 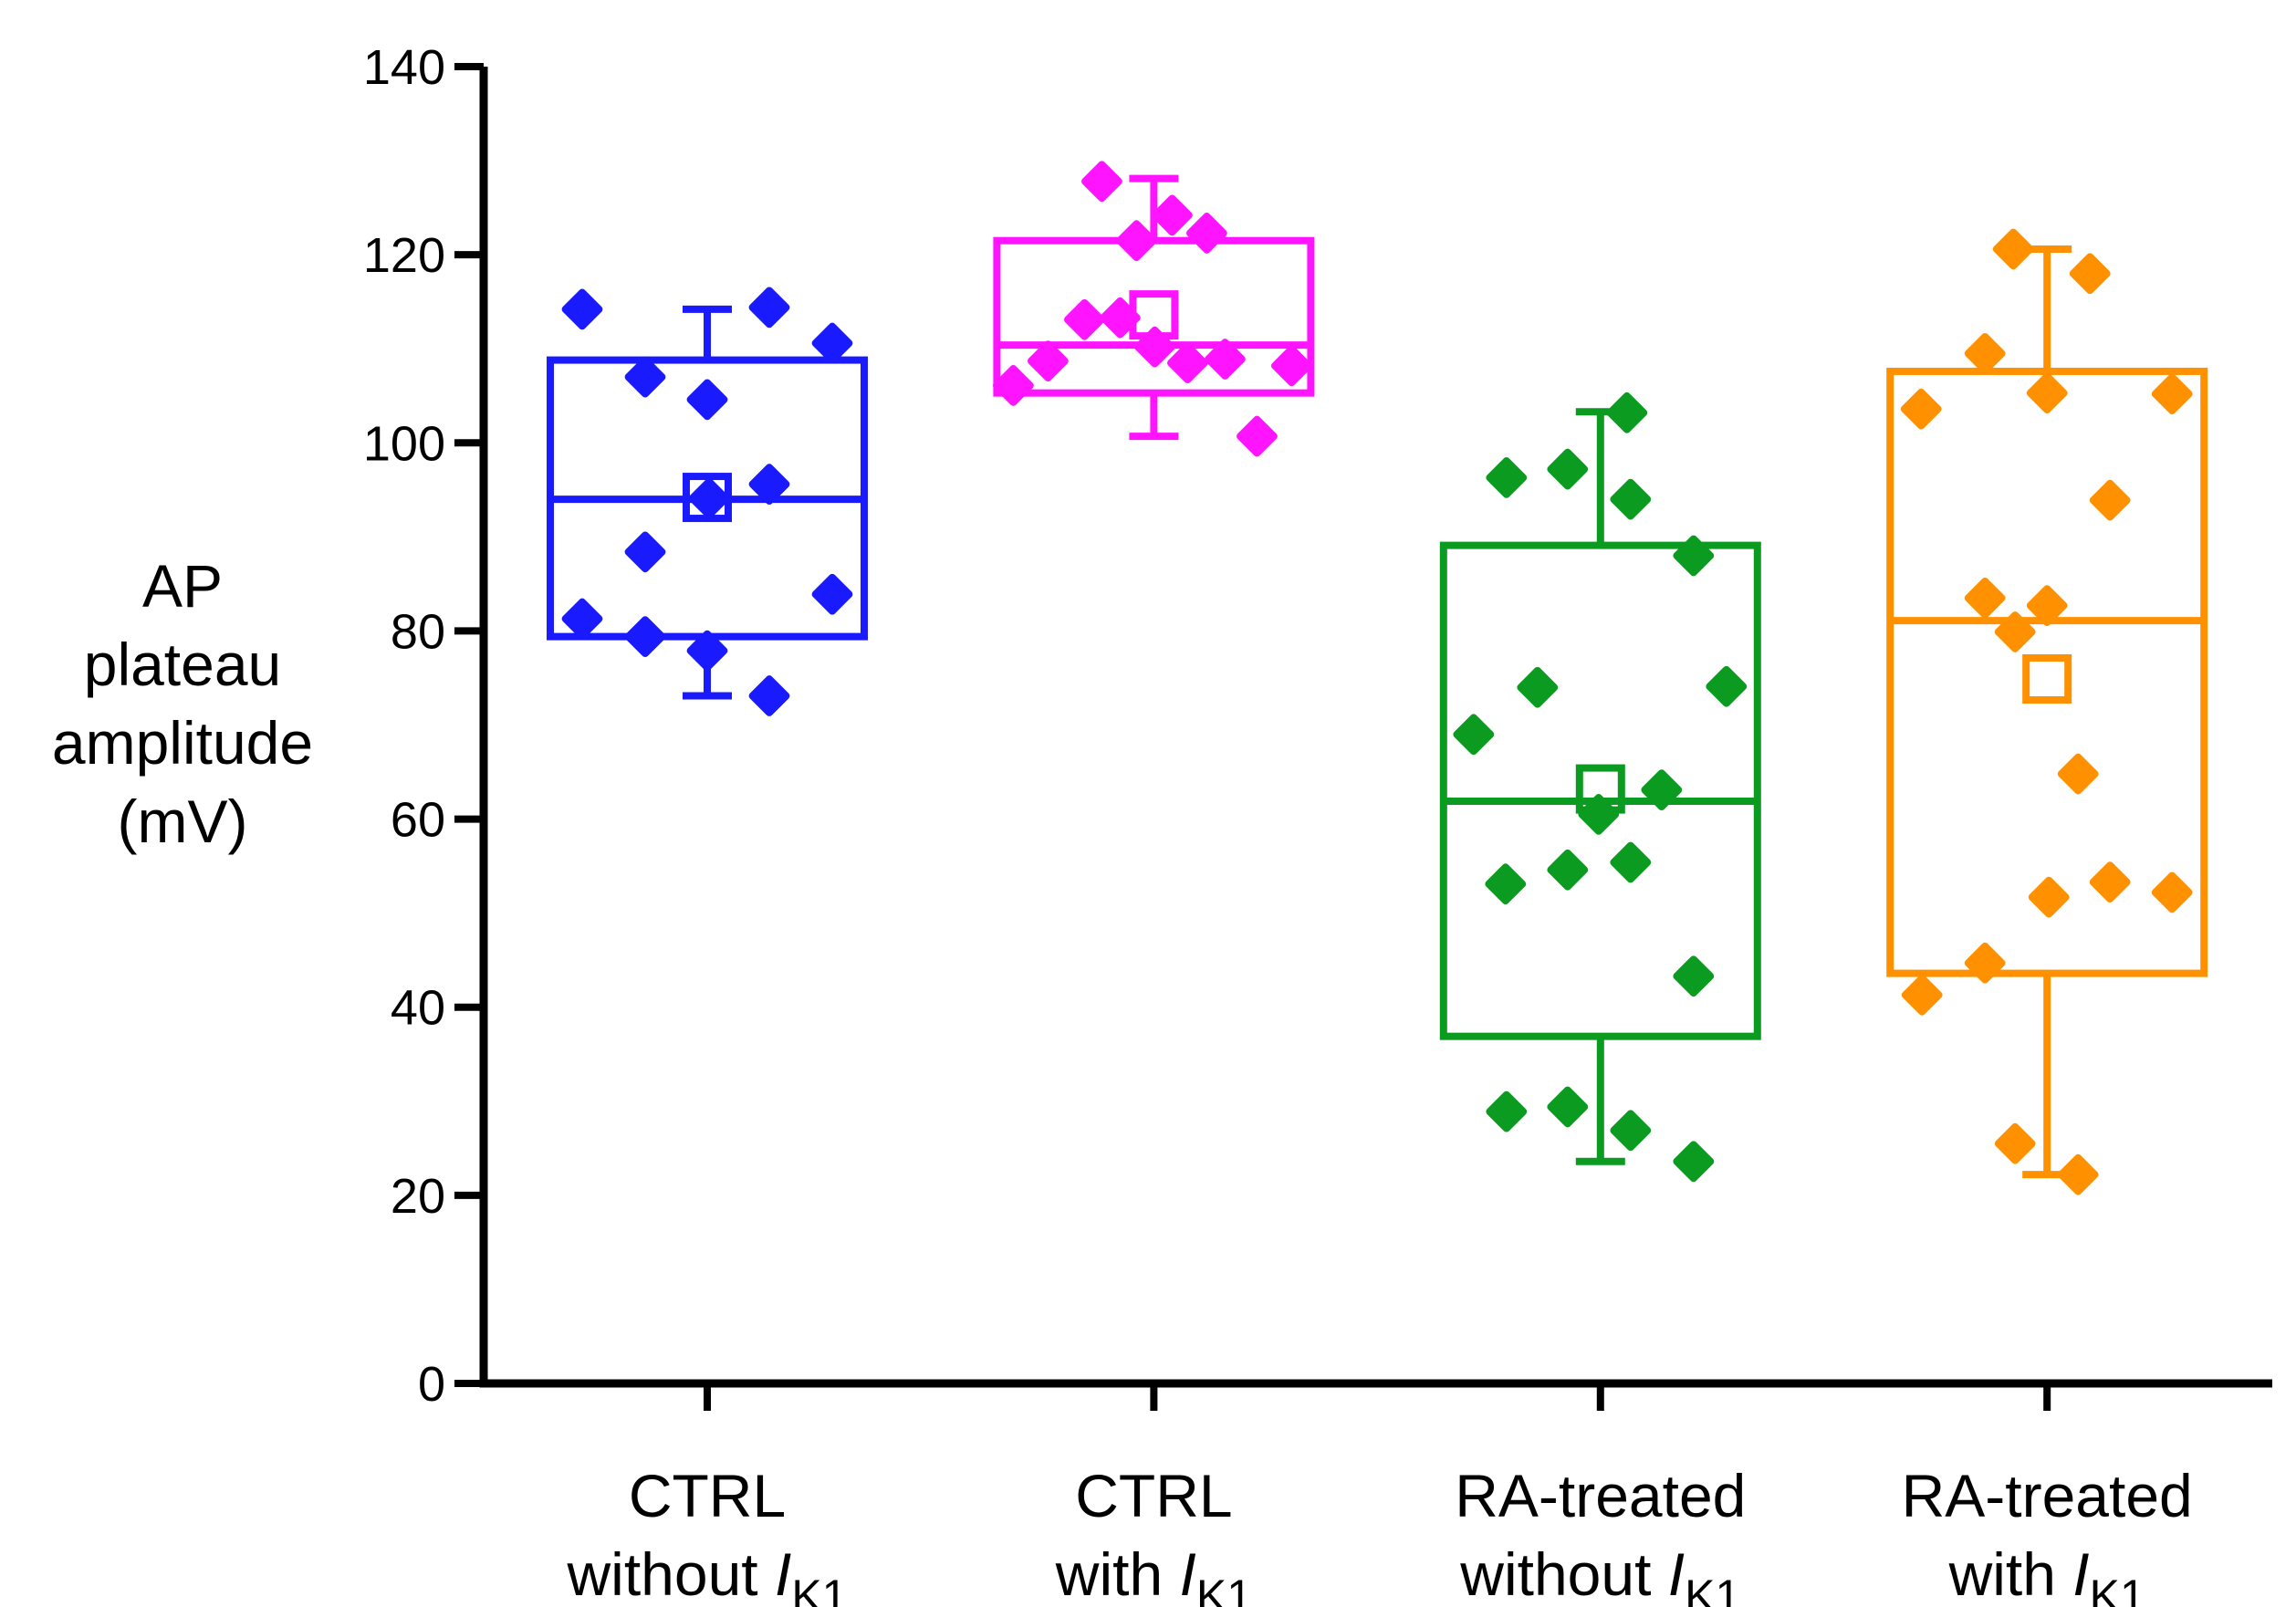 What do you see at coordinates (404, 443) in the screenshot?
I see `y-tick-label: 100` at bounding box center [404, 443].